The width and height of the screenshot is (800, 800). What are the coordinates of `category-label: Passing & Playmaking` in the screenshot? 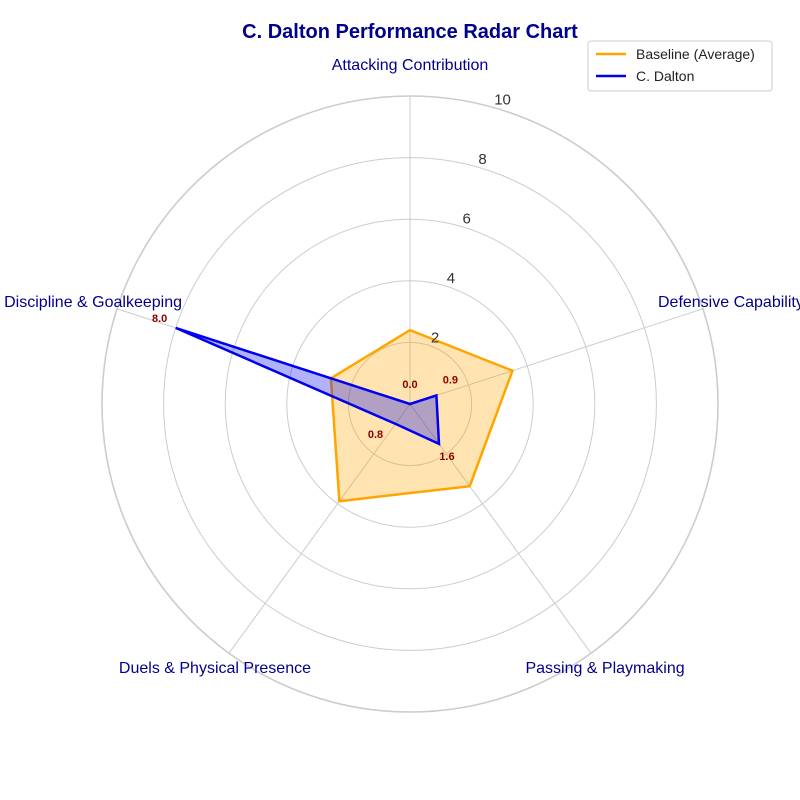 It's located at (604, 668).